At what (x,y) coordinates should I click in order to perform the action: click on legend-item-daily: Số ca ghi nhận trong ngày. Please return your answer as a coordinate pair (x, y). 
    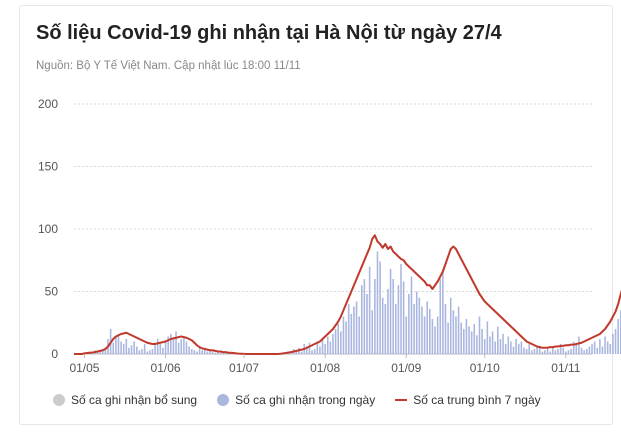
    Looking at the image, I should click on (296, 400).